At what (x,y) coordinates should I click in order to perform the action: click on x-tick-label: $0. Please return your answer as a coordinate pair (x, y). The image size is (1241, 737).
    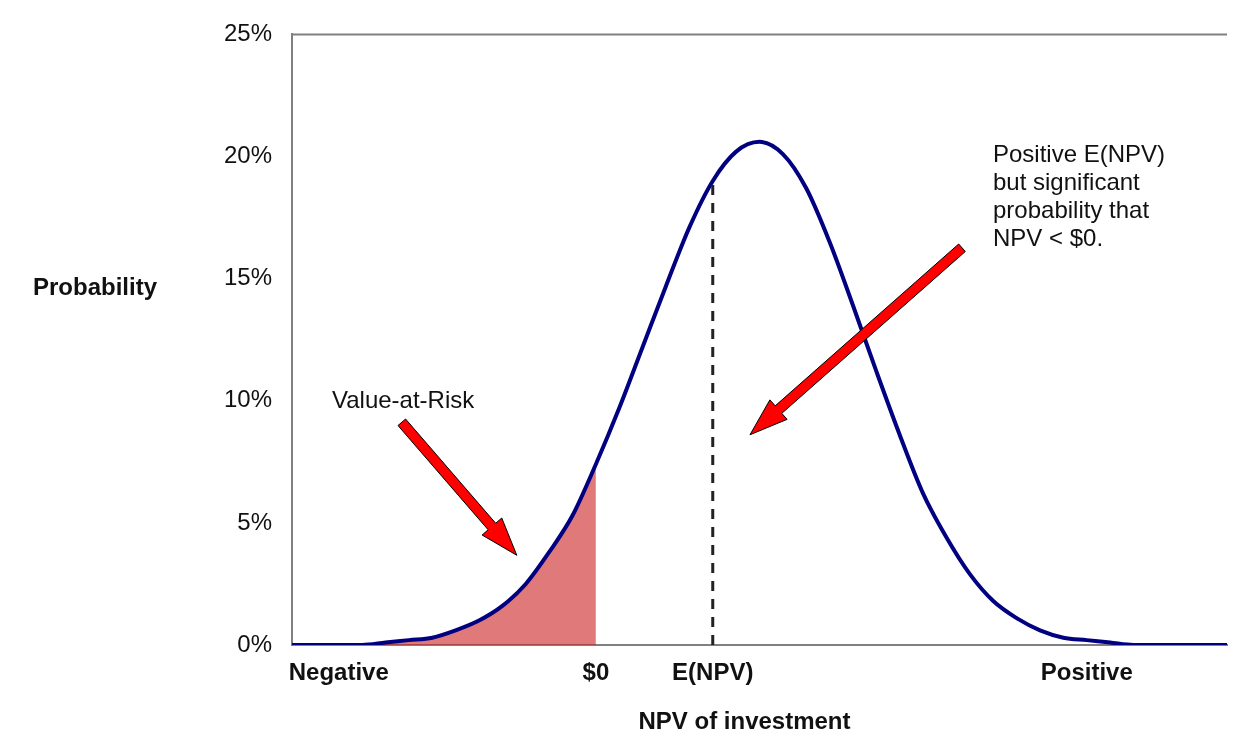
    Looking at the image, I should click on (596, 672).